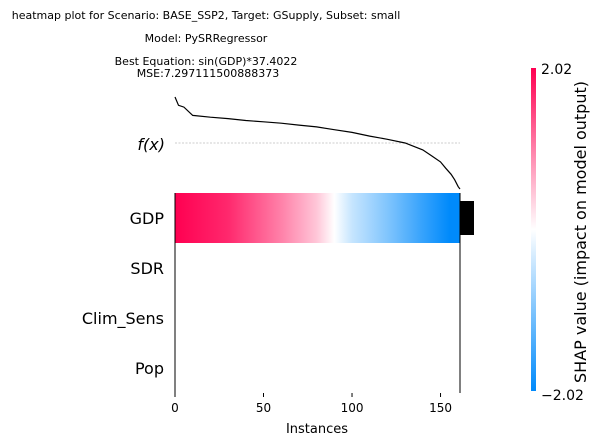 This screenshot has width=601, height=446. I want to click on colorbar-title: SHAP value (impact on model output), so click(580, 232).